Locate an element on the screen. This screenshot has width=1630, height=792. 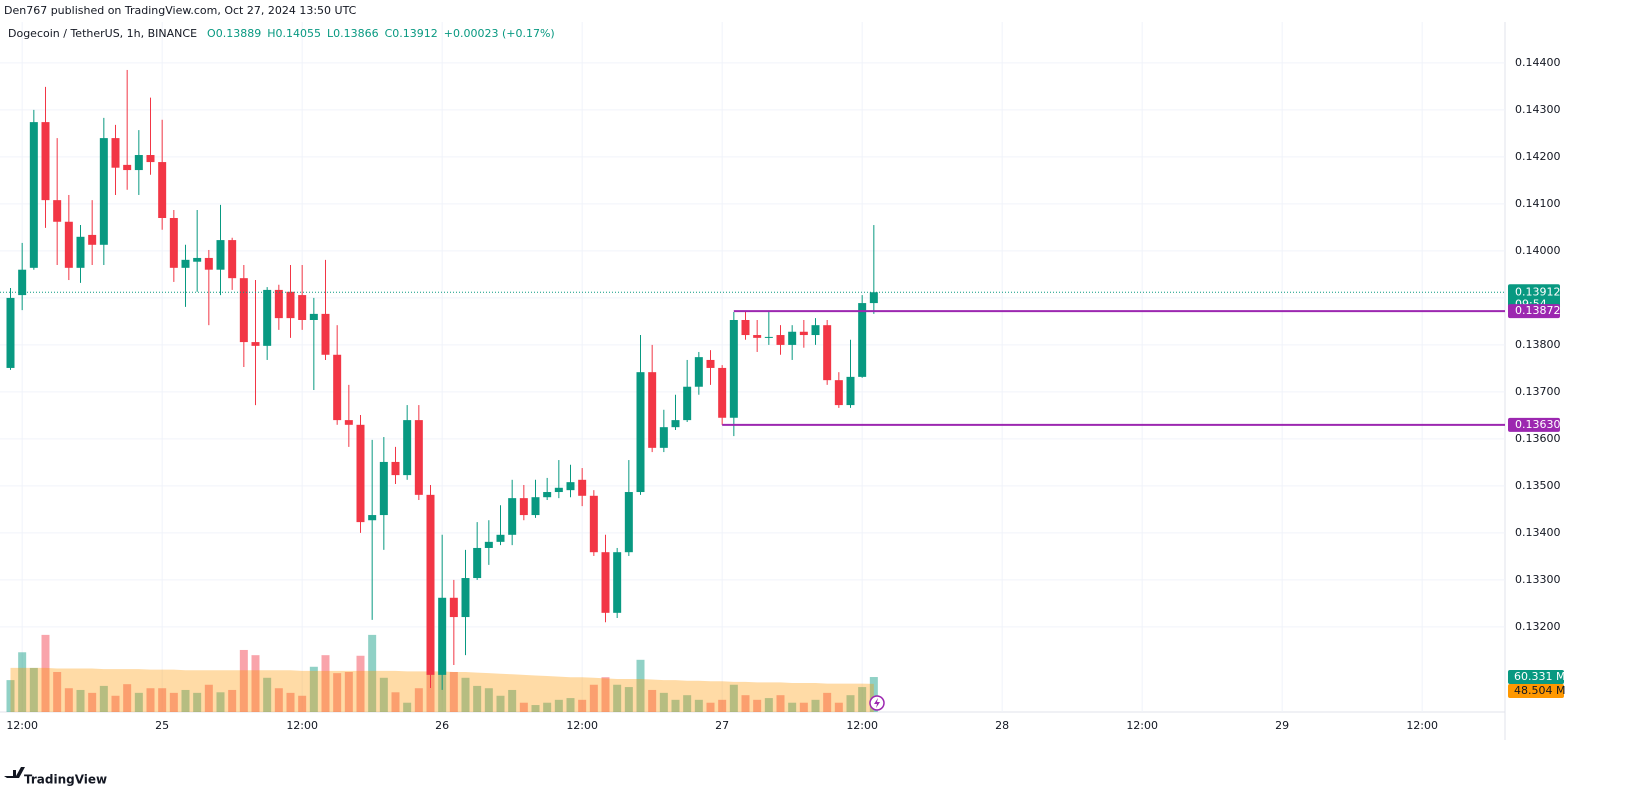
volume-label-box is located at coordinates (1536, 677).